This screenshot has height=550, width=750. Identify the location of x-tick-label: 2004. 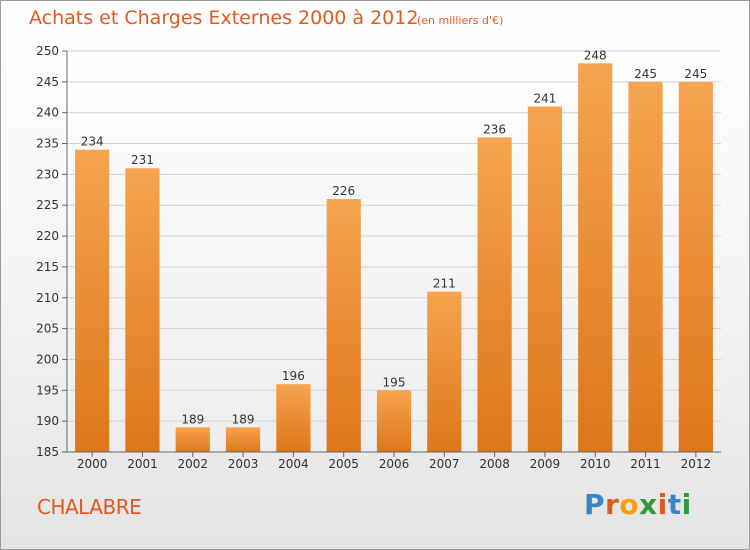
(293, 464).